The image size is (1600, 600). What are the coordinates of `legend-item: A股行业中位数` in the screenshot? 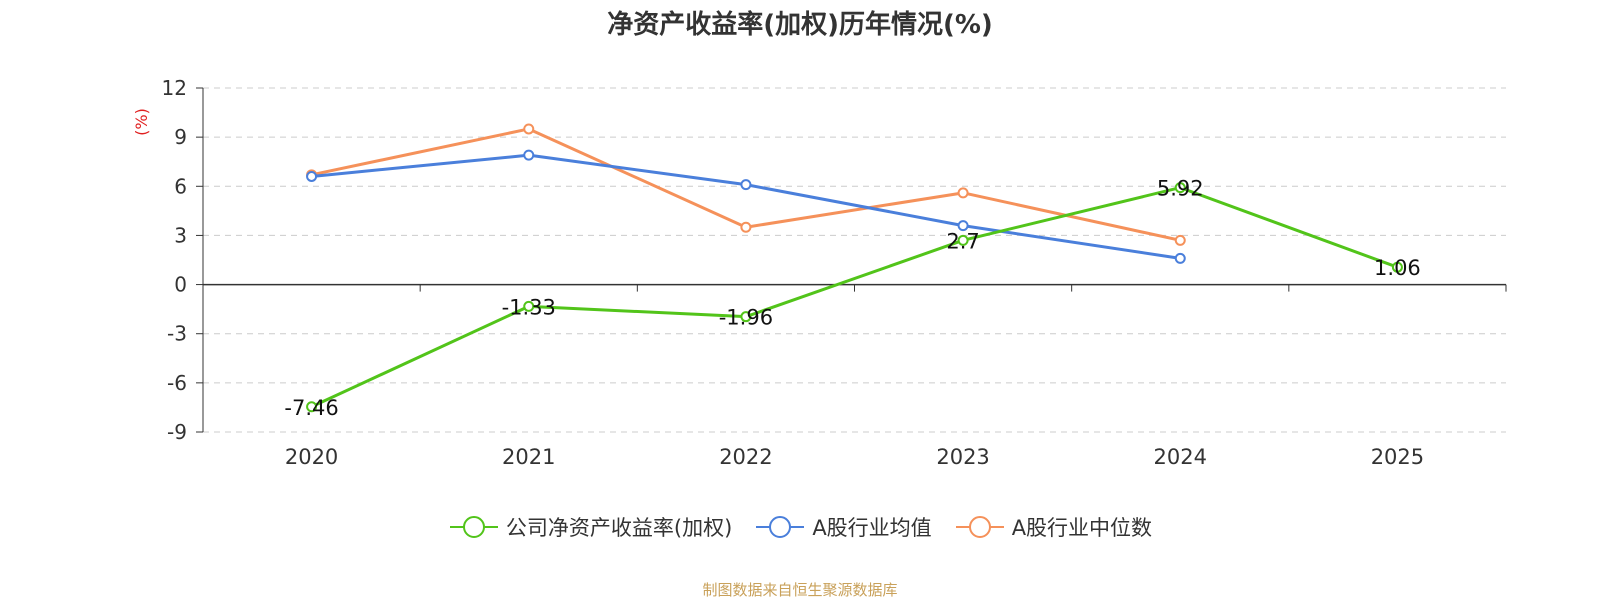 It's located at (1053, 527).